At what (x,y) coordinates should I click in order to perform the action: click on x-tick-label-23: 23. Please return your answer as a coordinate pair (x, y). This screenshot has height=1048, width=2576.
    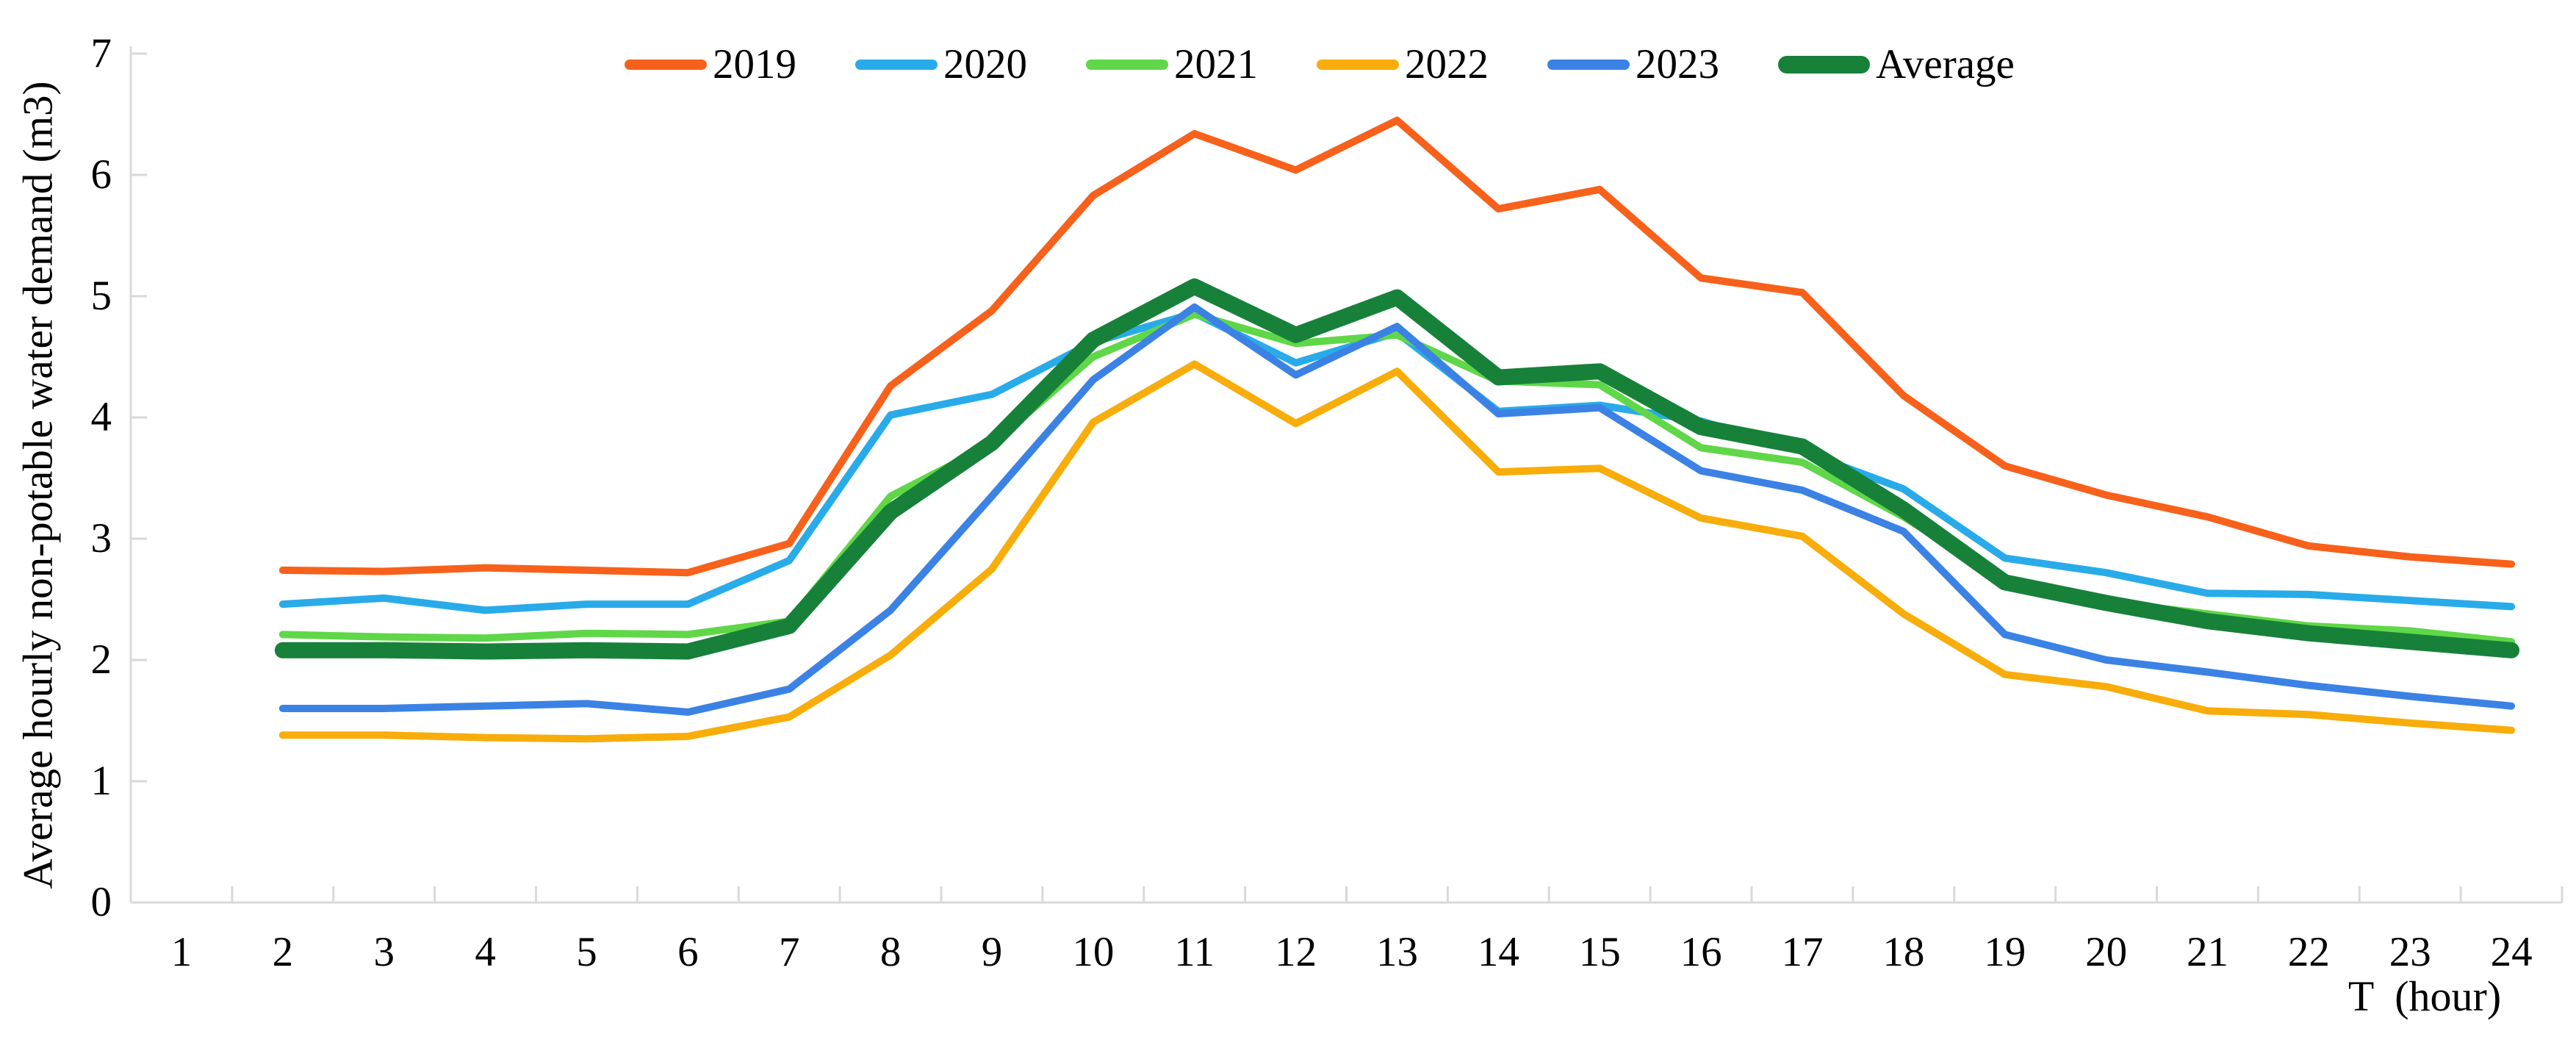
    Looking at the image, I should click on (2410, 952).